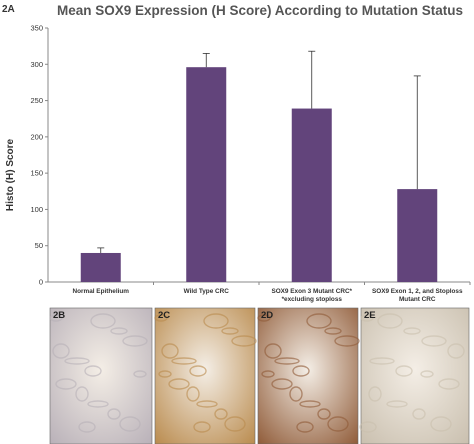 This screenshot has width=474, height=444. I want to click on category-label: Wild Type CRC, so click(207, 291).